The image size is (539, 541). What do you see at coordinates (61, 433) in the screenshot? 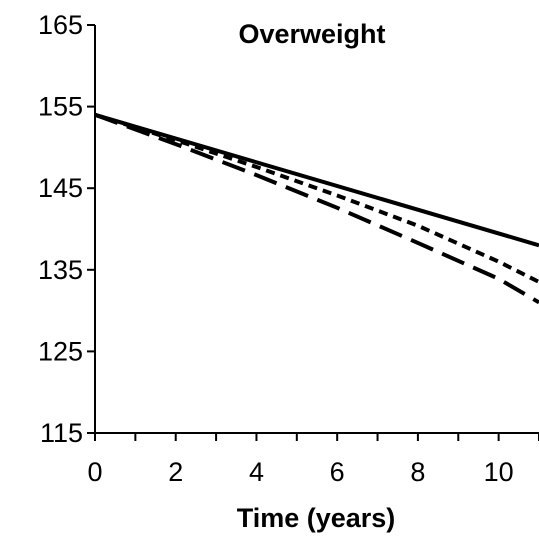
I see `y-tick-label: 115` at bounding box center [61, 433].